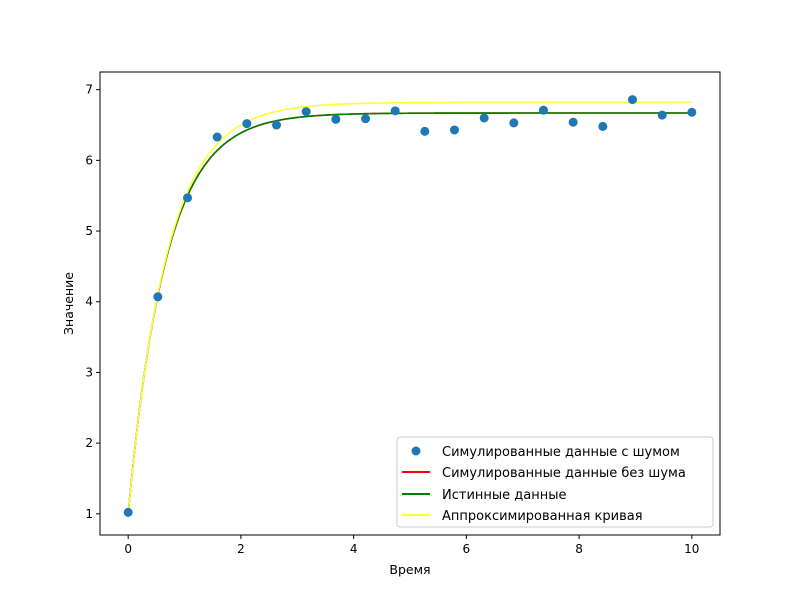  What do you see at coordinates (89, 90) in the screenshot?
I see `y-tick-label: 7` at bounding box center [89, 90].